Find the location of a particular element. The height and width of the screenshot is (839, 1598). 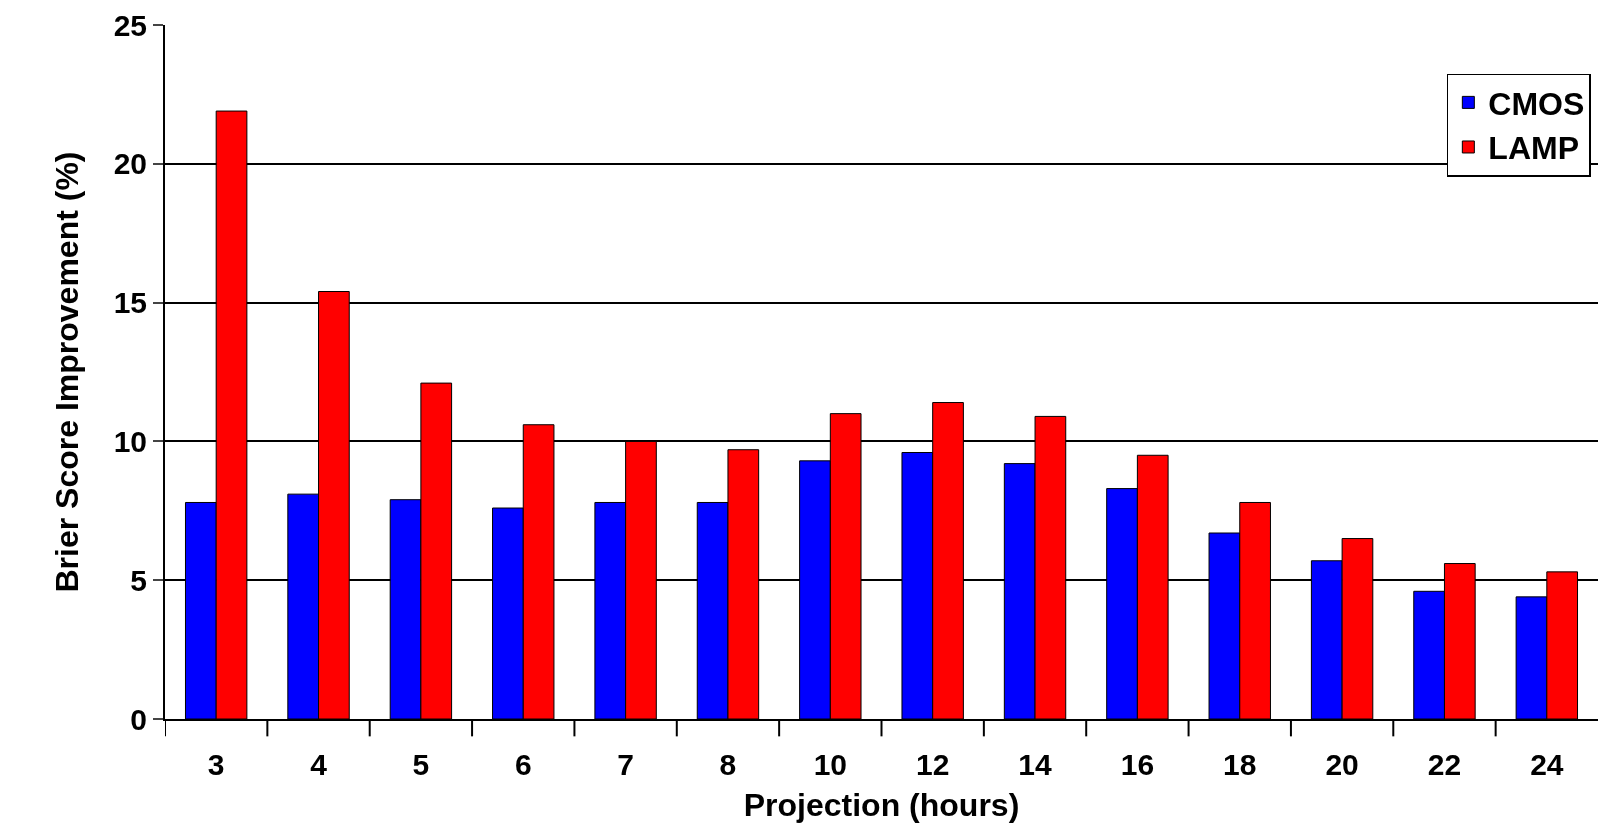

legend-label: CMOS is located at coordinates (1536, 103).